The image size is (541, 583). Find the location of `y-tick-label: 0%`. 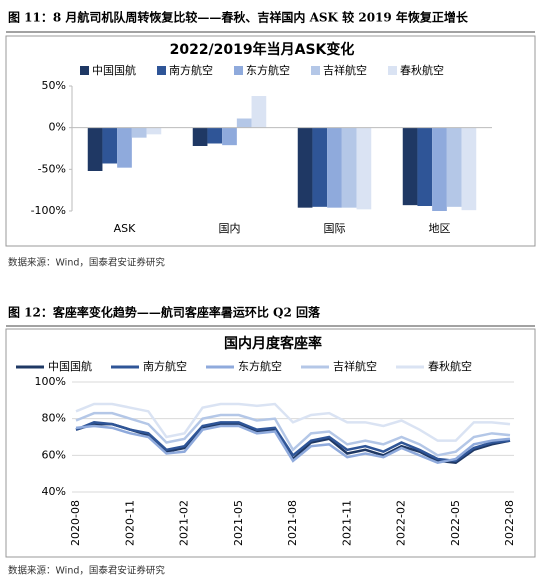

y-tick-label: 0% is located at coordinates (57, 127).